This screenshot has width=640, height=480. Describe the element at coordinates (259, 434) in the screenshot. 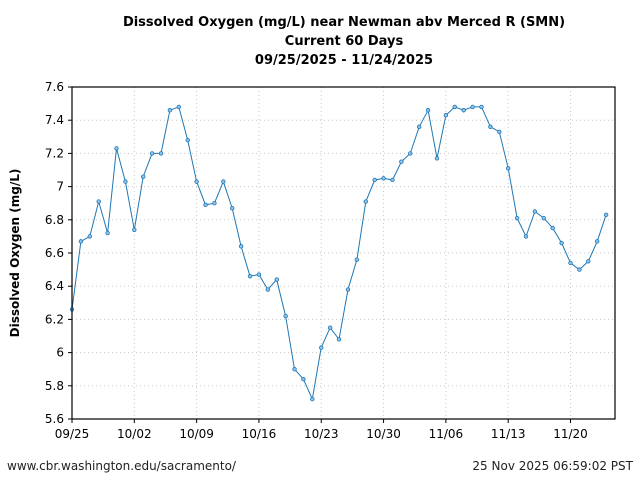

I see `x-tick-label: 10/16` at that location.